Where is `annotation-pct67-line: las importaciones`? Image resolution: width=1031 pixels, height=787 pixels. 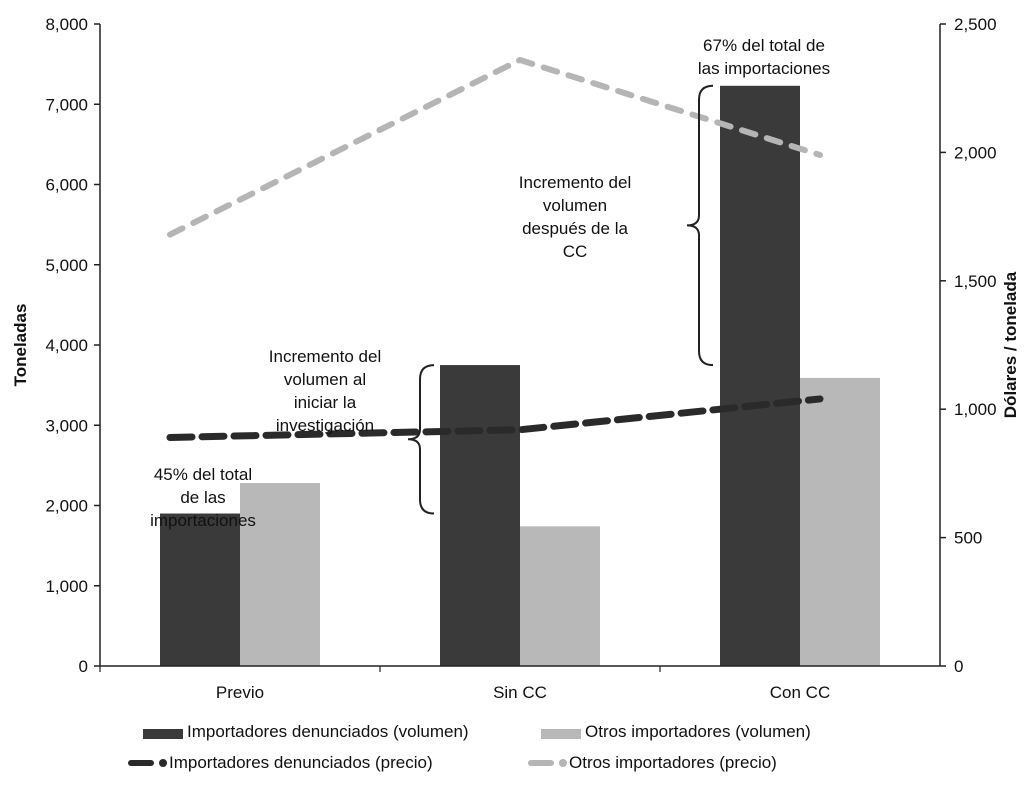
annotation-pct67-line: las importaciones is located at coordinates (764, 68).